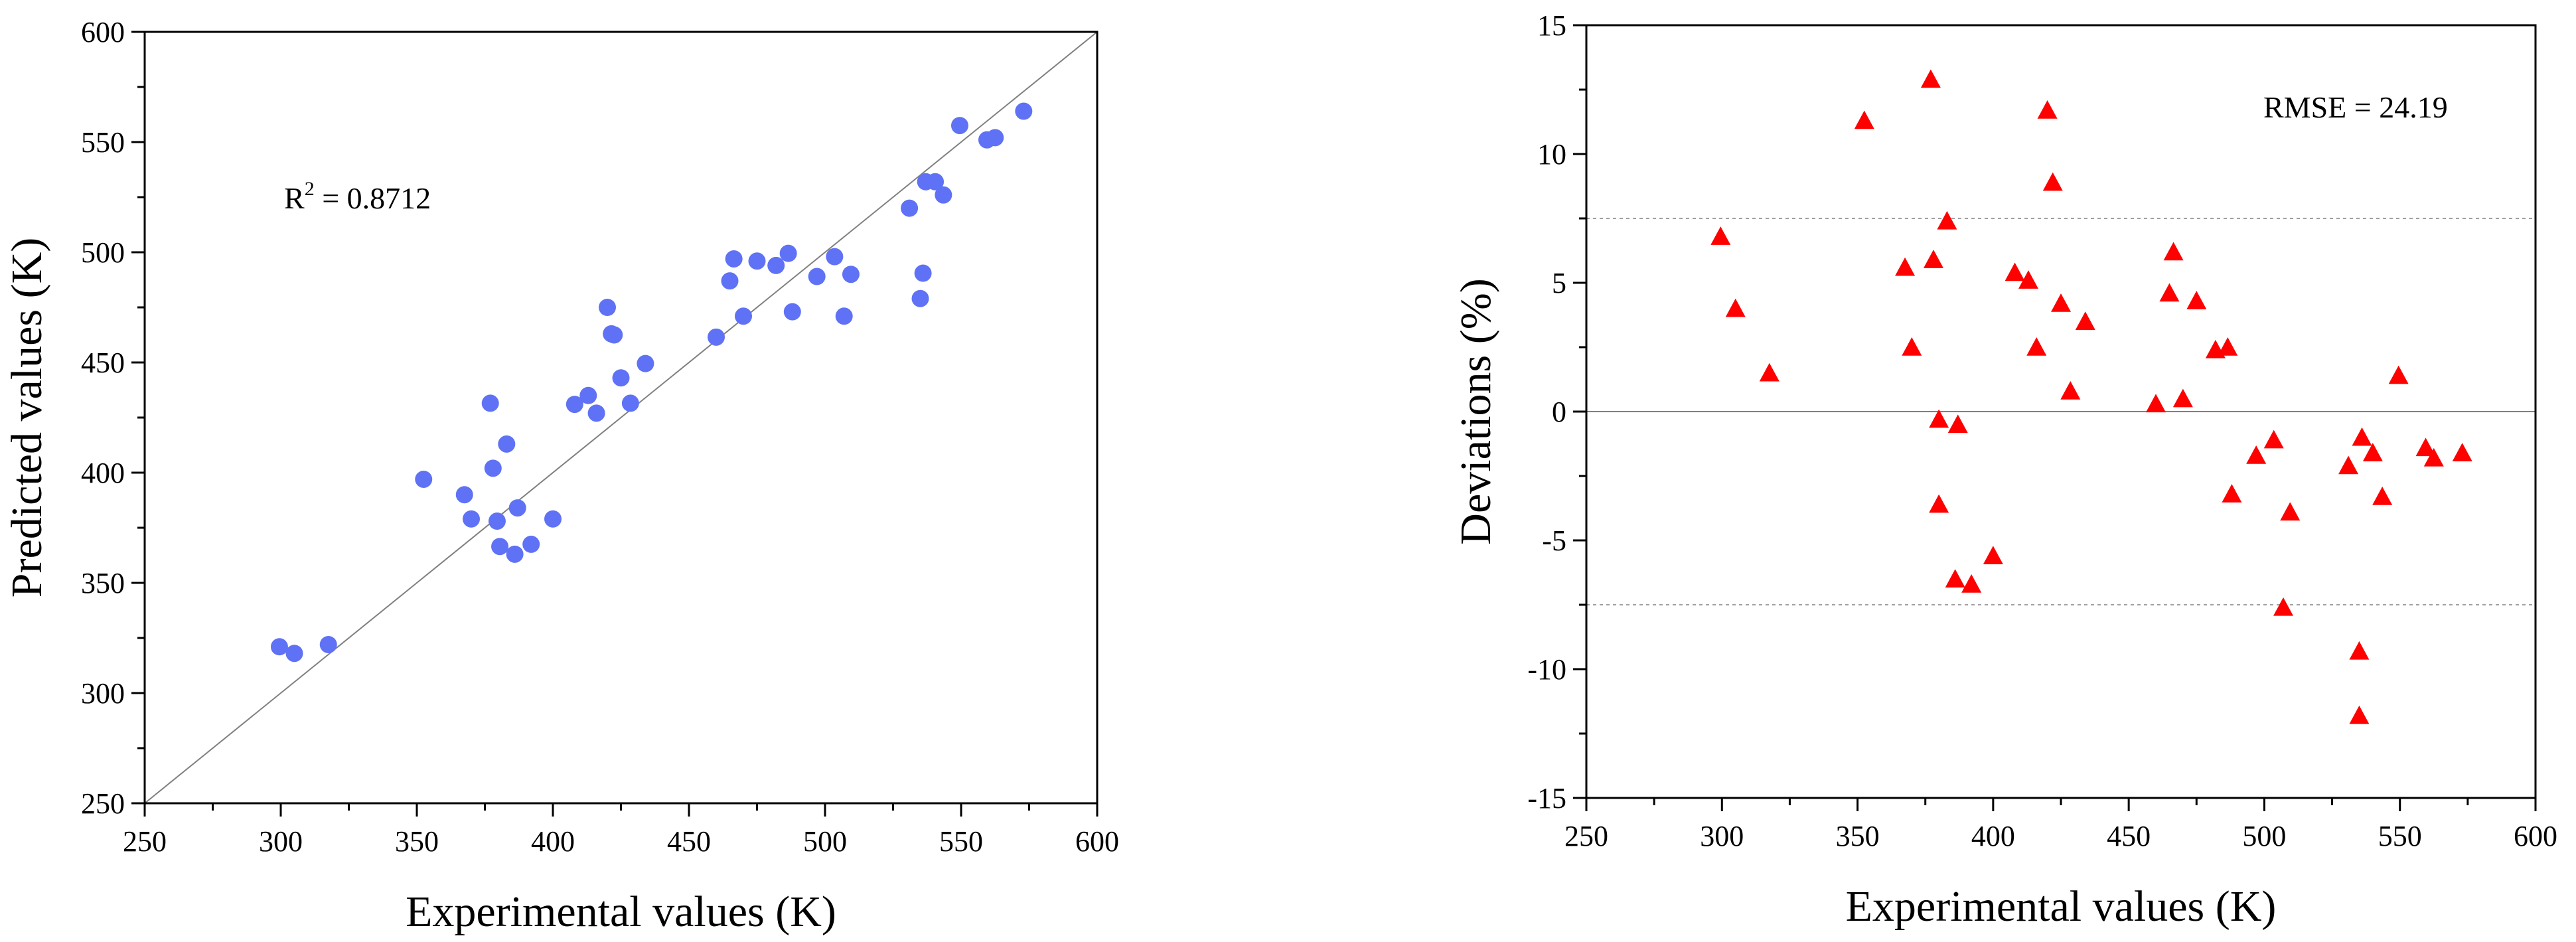 The image size is (2576, 942). Describe the element at coordinates (1559, 412) in the screenshot. I see `y-tick-label: 0` at that location.